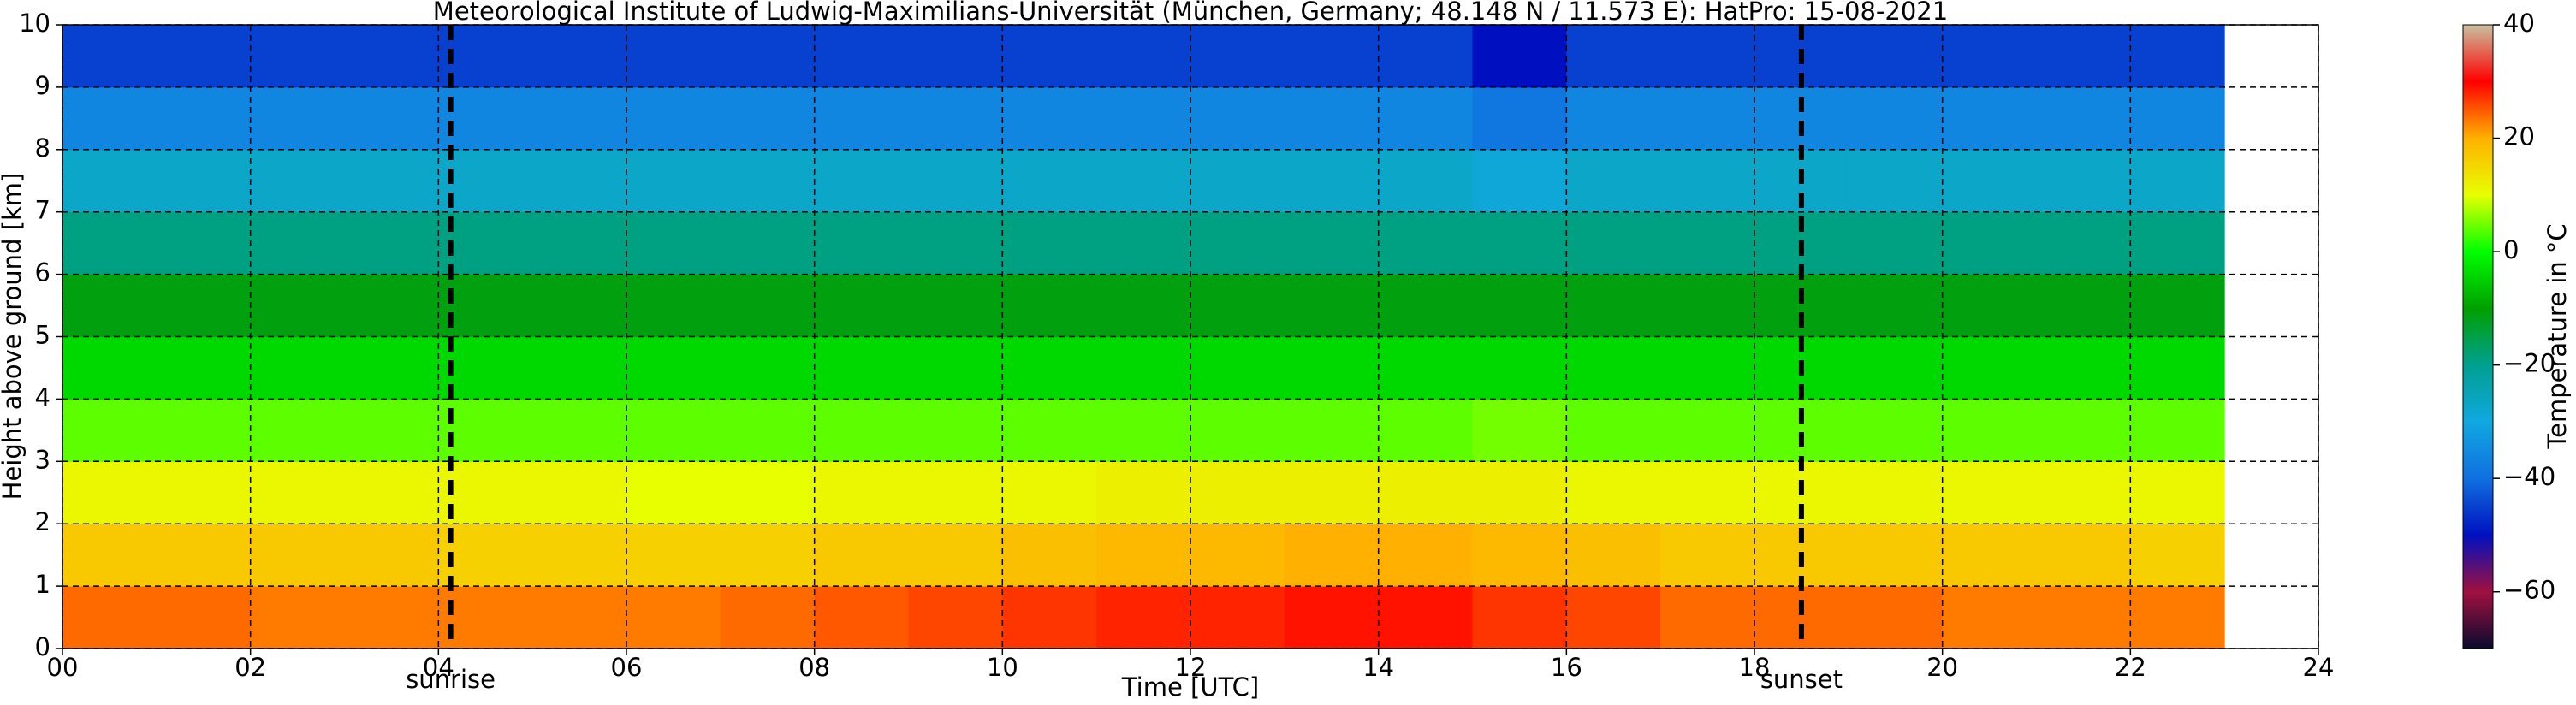  I want to click on colorbar-tick-label: −20, so click(2529, 363).